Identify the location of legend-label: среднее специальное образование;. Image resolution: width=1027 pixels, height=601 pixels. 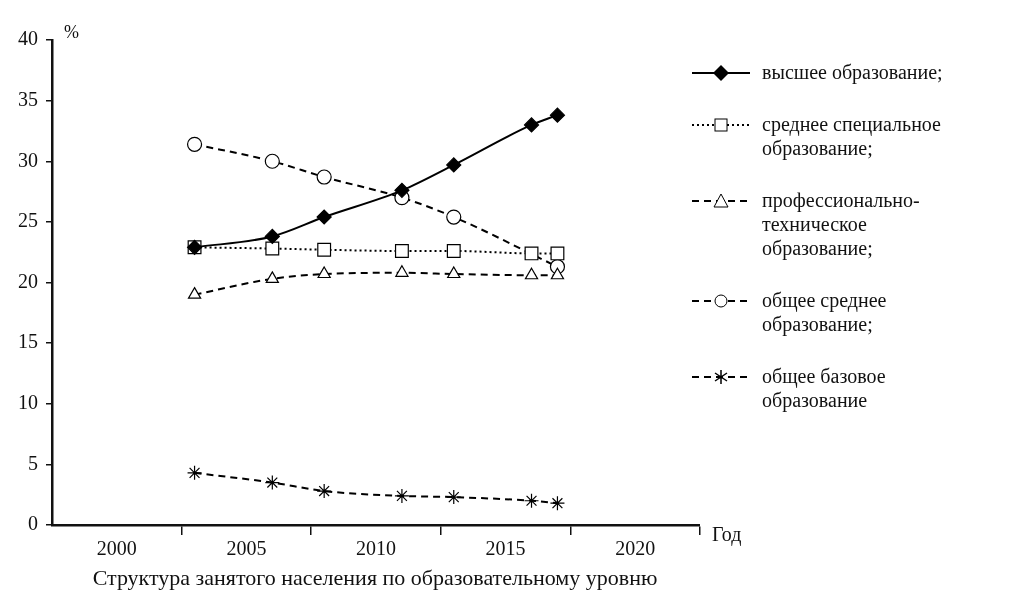
(852, 136).